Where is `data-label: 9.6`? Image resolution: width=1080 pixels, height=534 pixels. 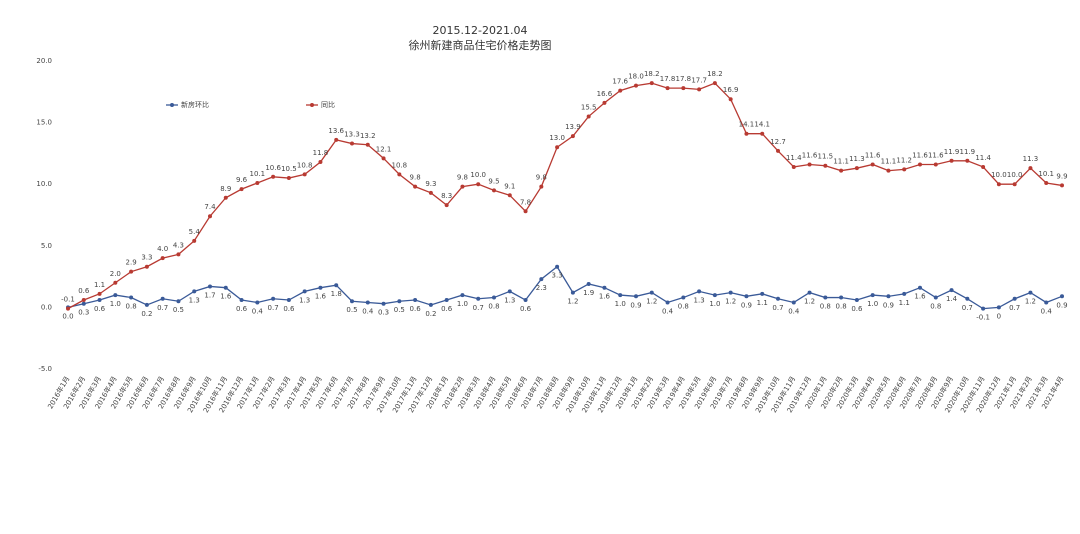 data-label: 9.6 is located at coordinates (242, 180).